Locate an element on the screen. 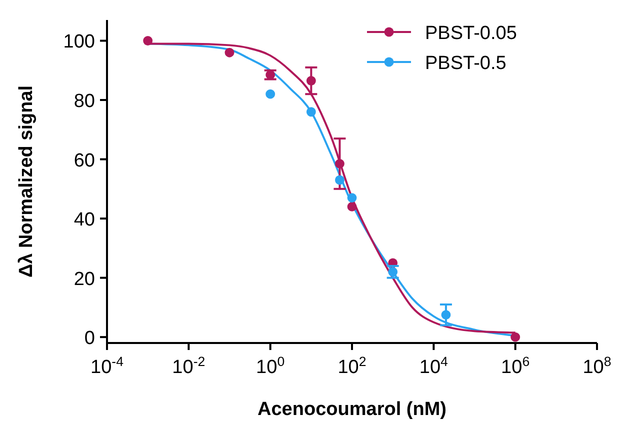 The height and width of the screenshot is (425, 624). x-tick-label: 10$^{0}$ is located at coordinates (270, 366).